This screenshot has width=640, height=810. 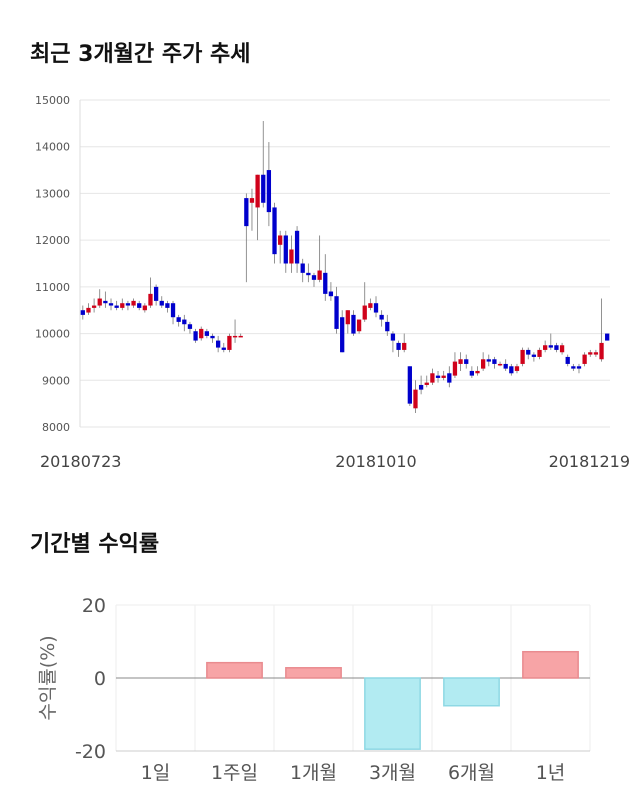 What do you see at coordinates (52, 334) in the screenshot?
I see `y-tick-label: 10000` at bounding box center [52, 334].